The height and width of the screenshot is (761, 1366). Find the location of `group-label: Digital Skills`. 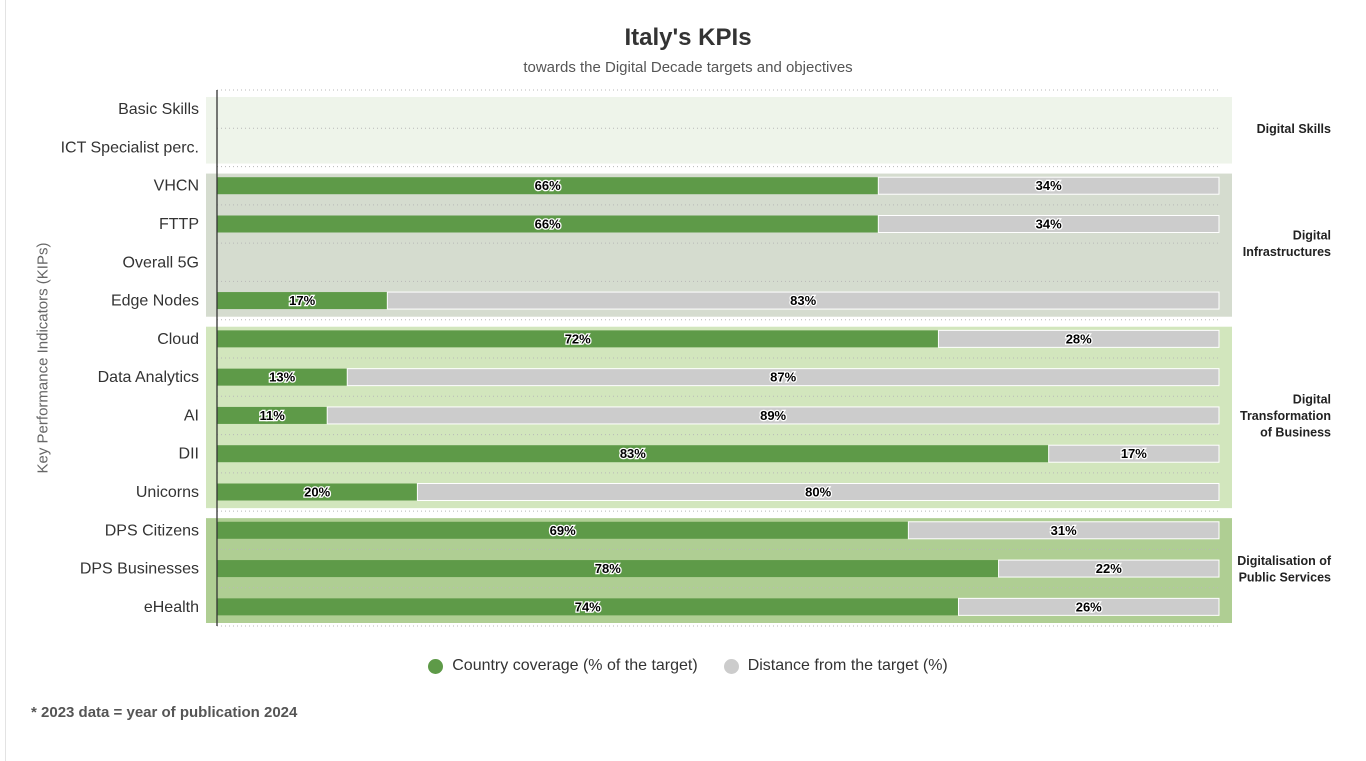

group-label: Digital Skills is located at coordinates (1294, 129).